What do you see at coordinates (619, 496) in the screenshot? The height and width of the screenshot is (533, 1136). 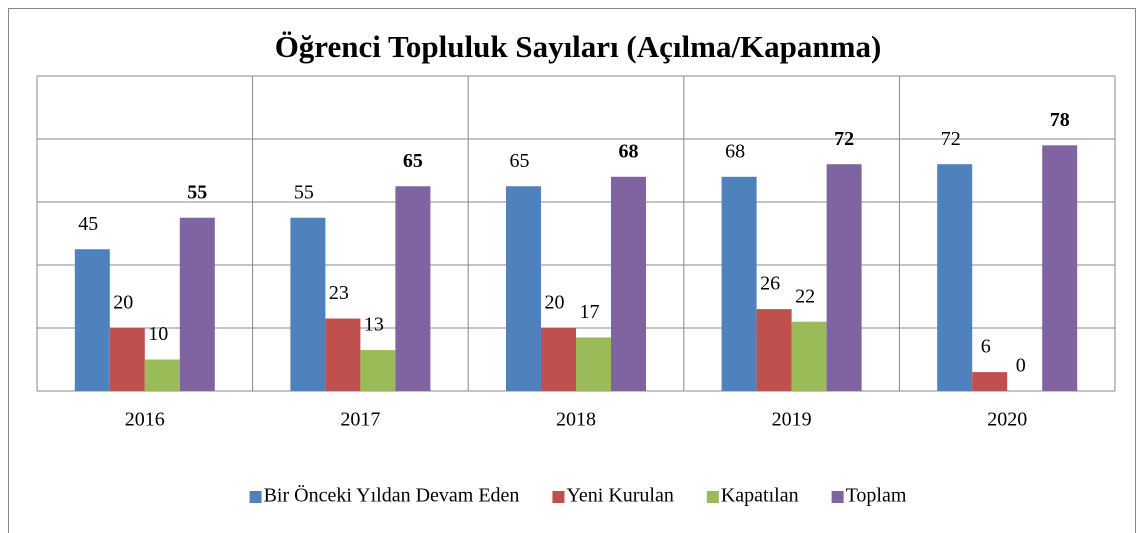 I see `legend-label: Yeni Kurulan` at bounding box center [619, 496].